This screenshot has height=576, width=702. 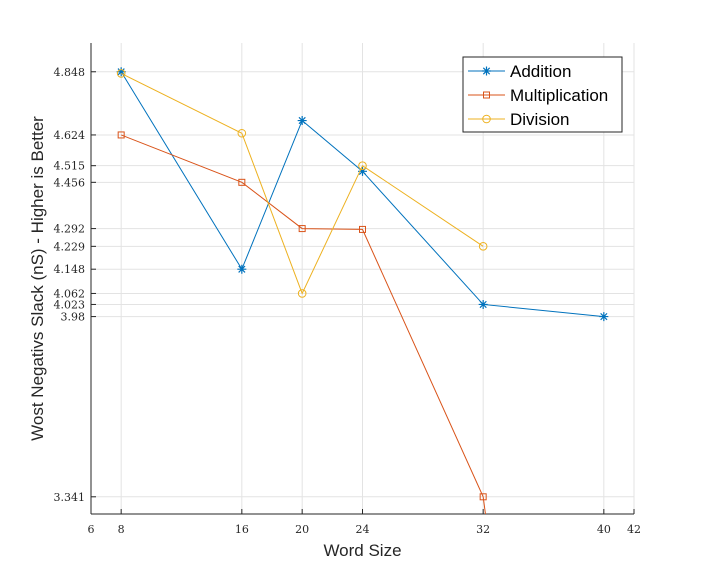 I want to click on legend-label-multiplication: Multiplication, so click(x=559, y=95).